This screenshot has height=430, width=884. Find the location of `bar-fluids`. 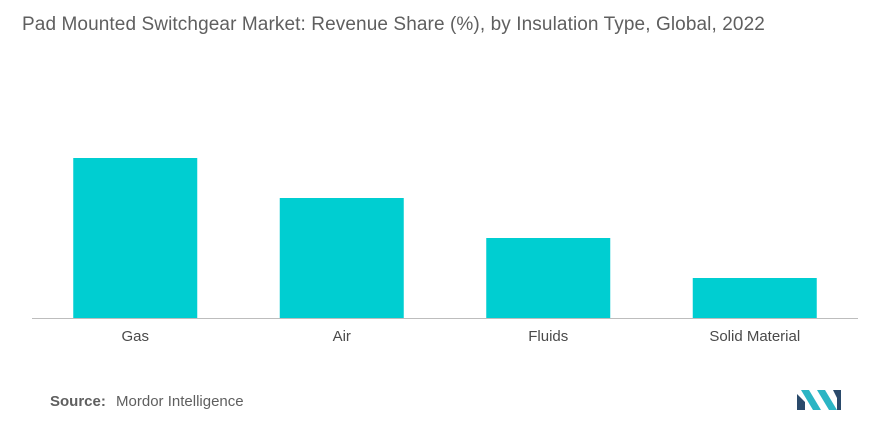

bar-fluids is located at coordinates (548, 278).